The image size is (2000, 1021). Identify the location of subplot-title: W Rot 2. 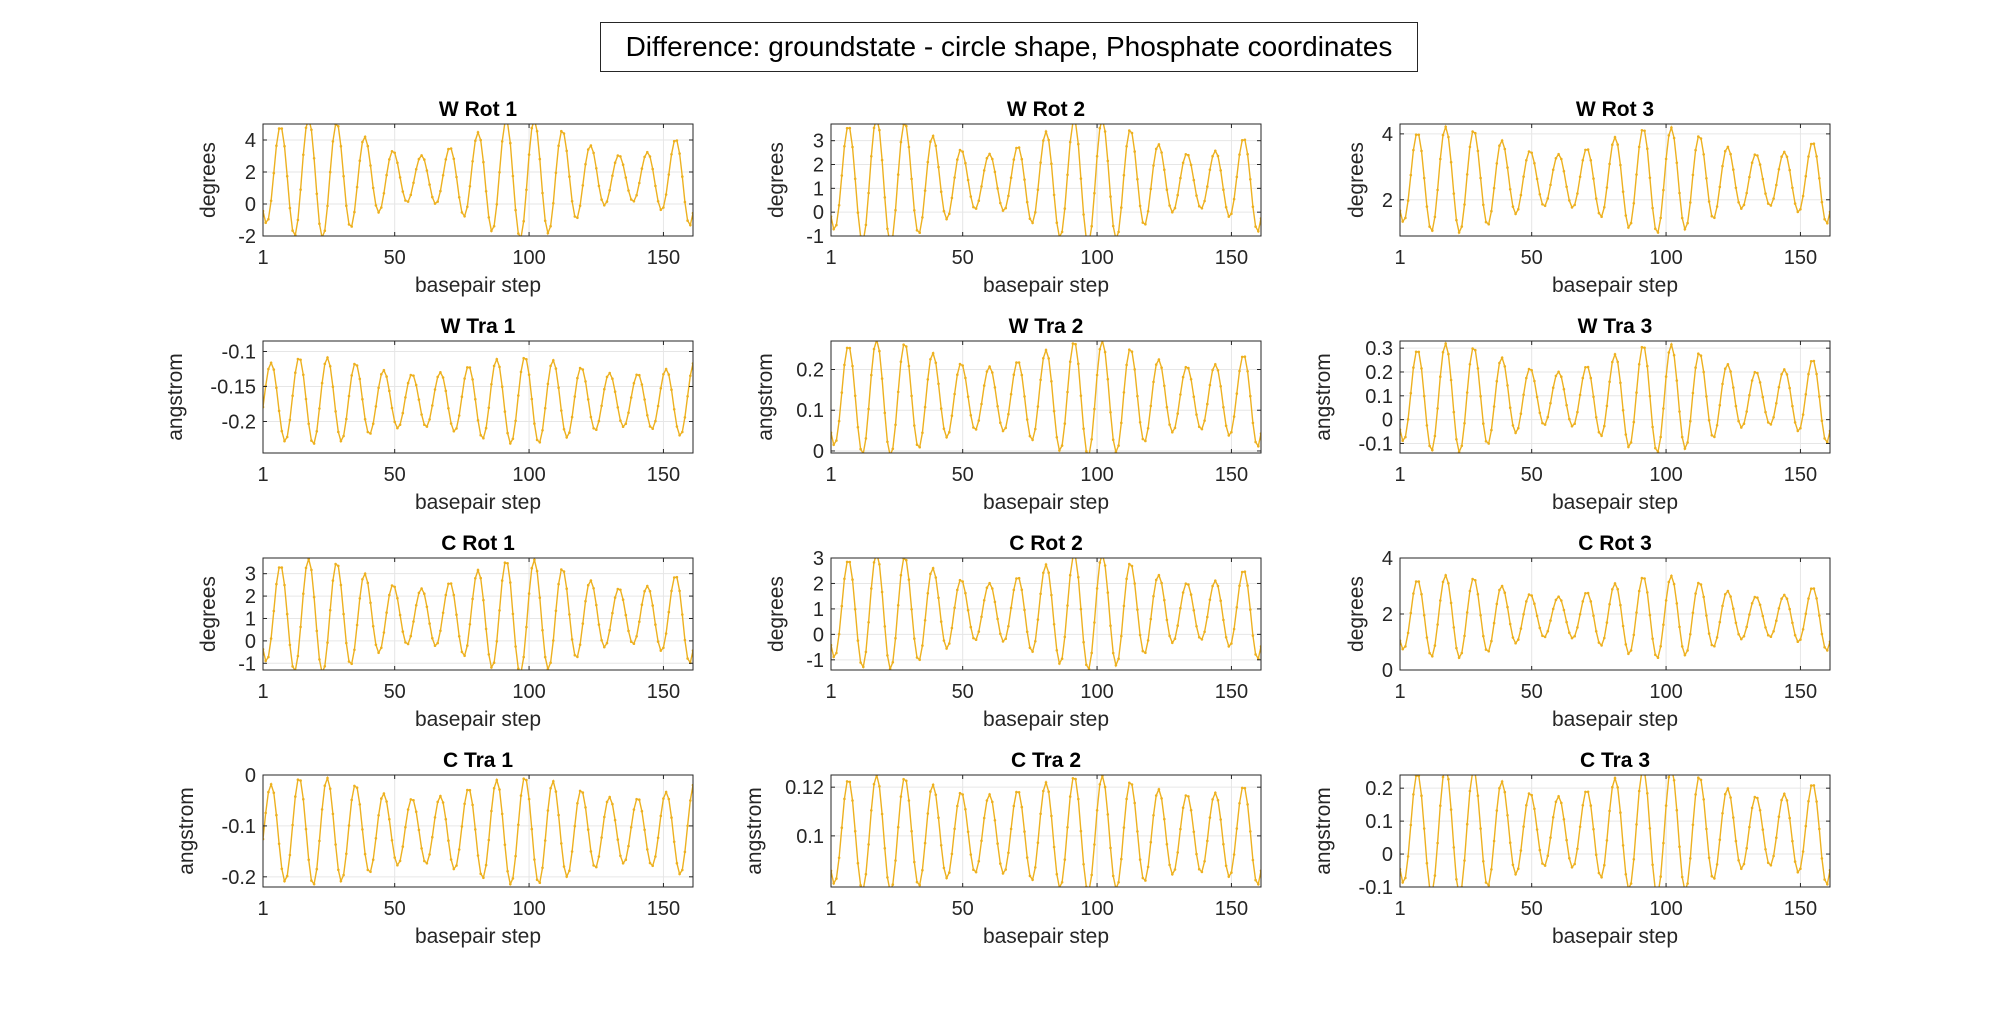
(1046, 109).